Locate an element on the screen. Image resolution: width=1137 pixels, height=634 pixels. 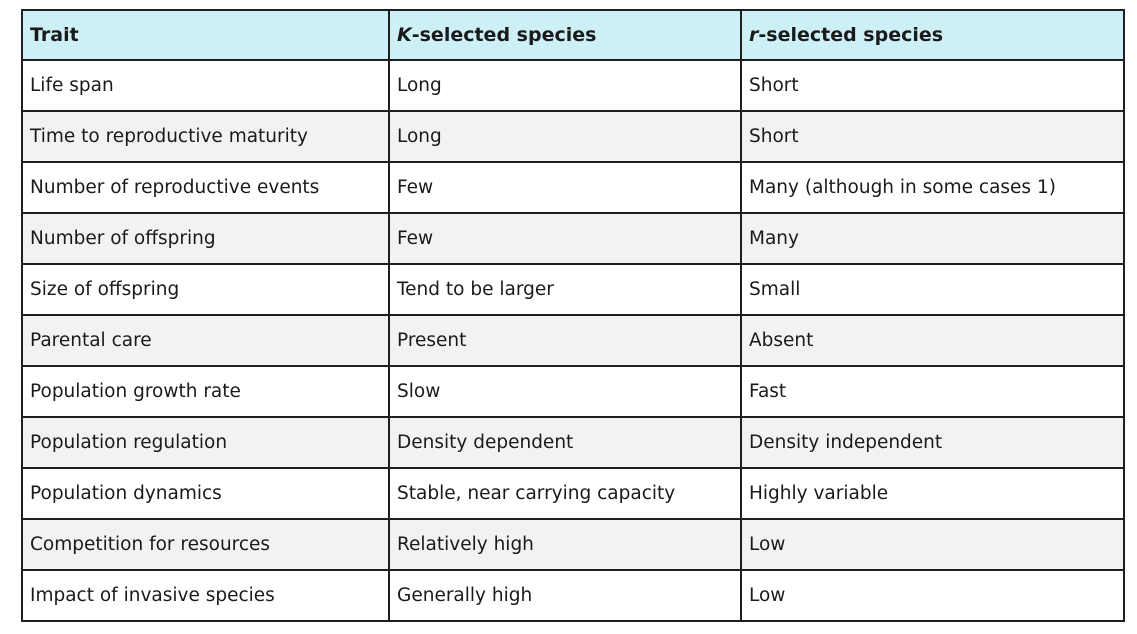
trait-cell: Population dynamics is located at coordinates (205, 493).